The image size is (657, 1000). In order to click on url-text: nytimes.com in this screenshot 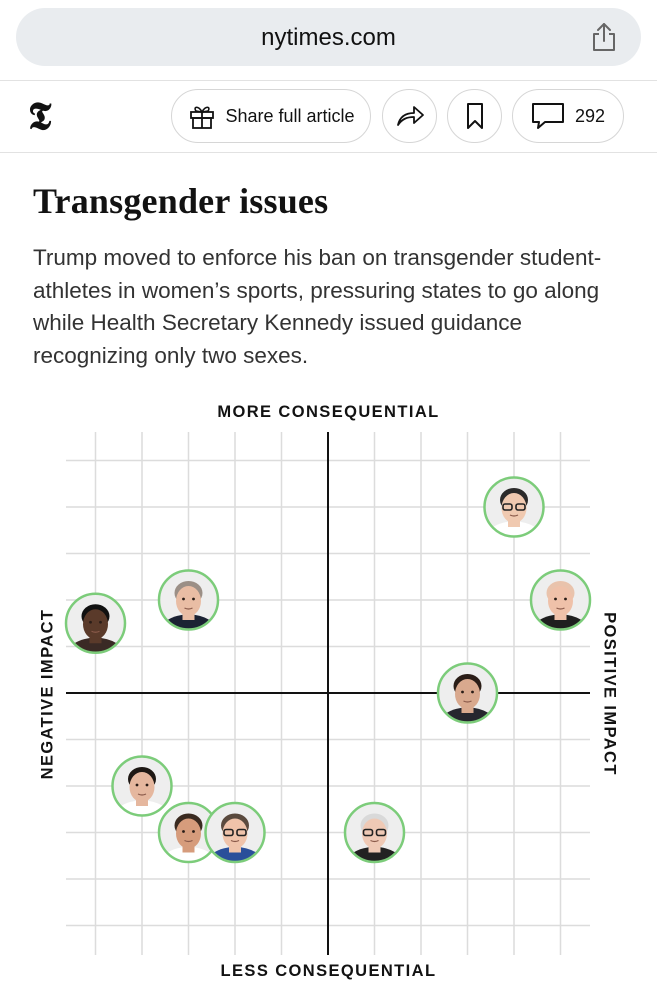, I will do `click(328, 37)`.